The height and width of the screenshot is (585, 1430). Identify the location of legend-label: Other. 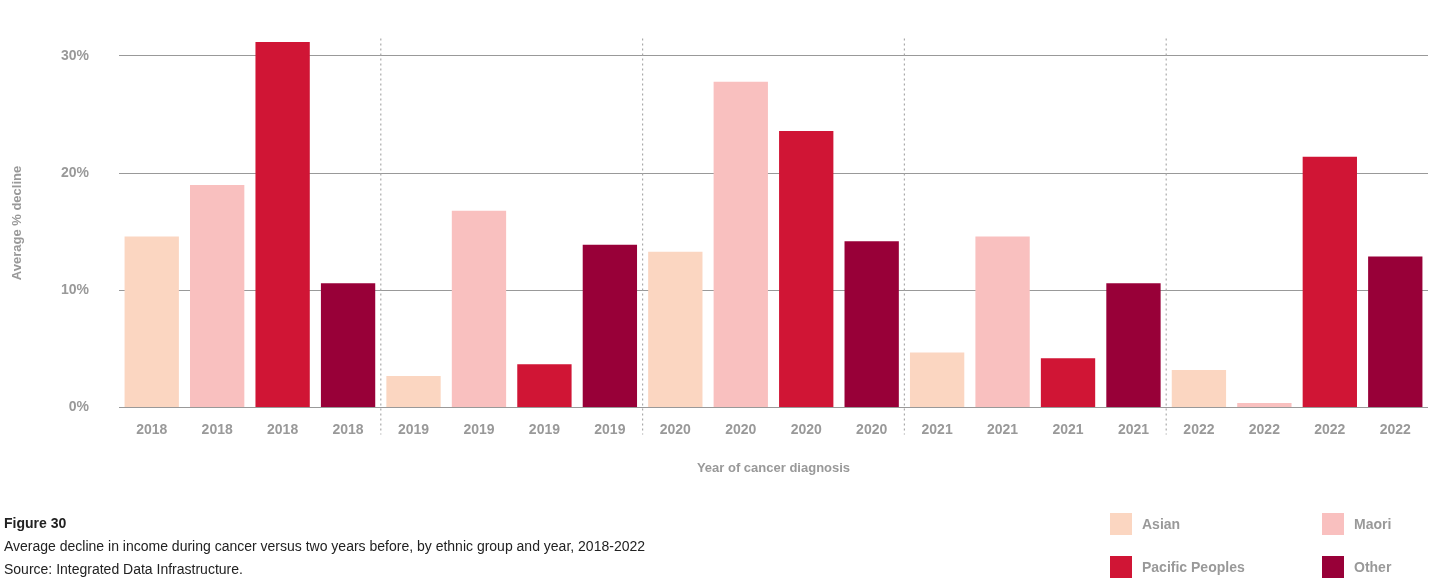
(1373, 567).